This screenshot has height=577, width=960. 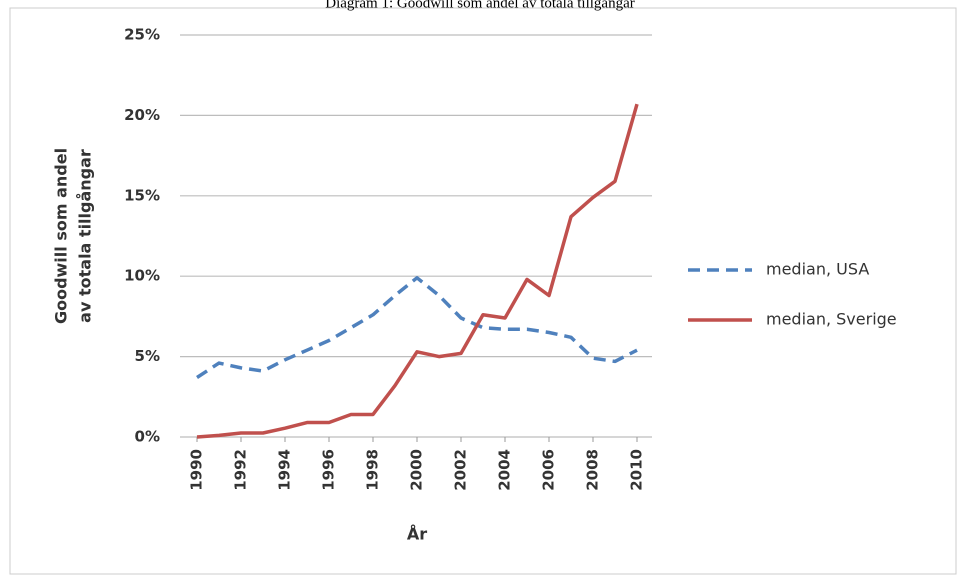 I want to click on x-tick-label: 2006, so click(x=549, y=470).